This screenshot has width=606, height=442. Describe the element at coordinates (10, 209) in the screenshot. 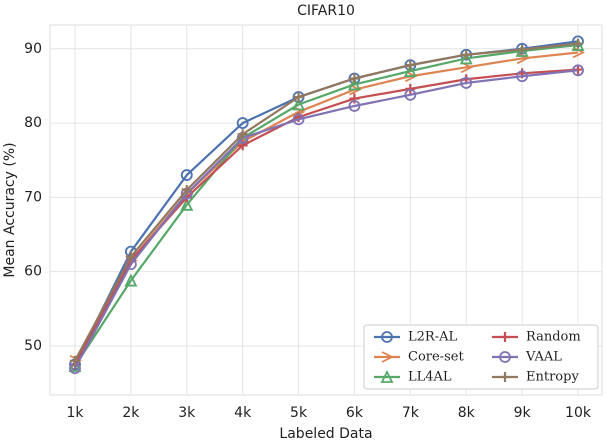

I see `y-axis-label: Mean Accuracy (%)` at that location.